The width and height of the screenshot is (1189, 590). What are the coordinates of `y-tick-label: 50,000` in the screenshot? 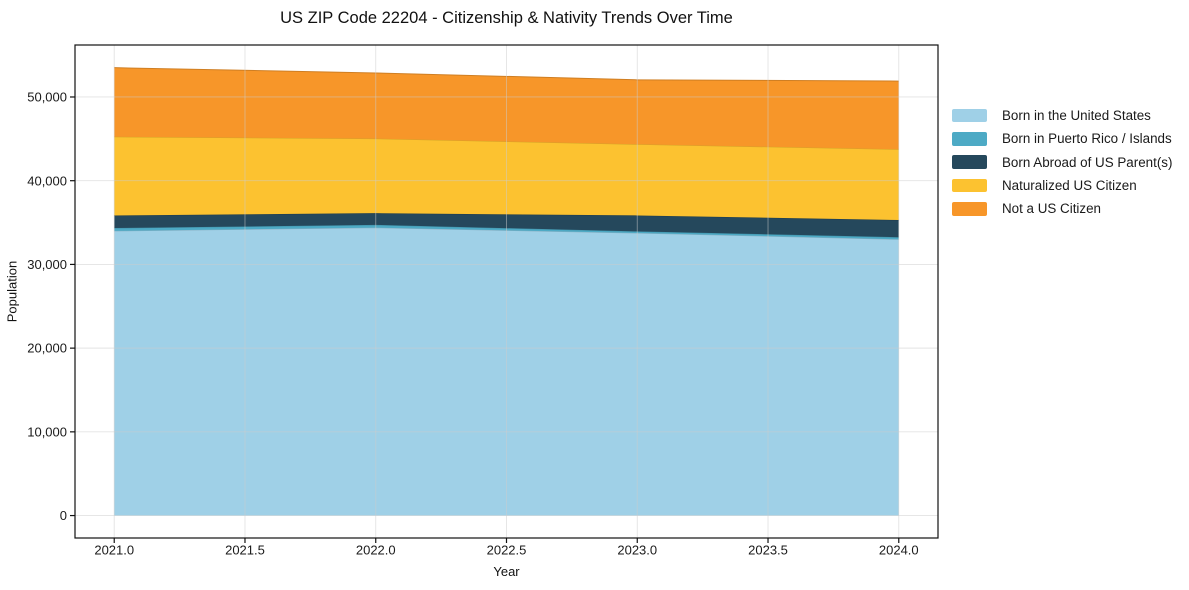 It's located at (47, 97).